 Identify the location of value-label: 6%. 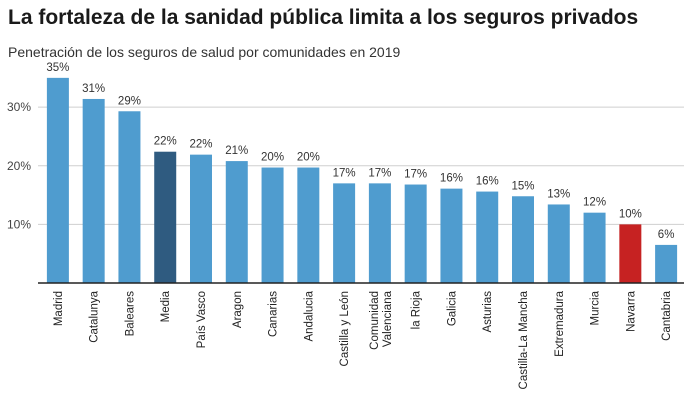
(666, 235).